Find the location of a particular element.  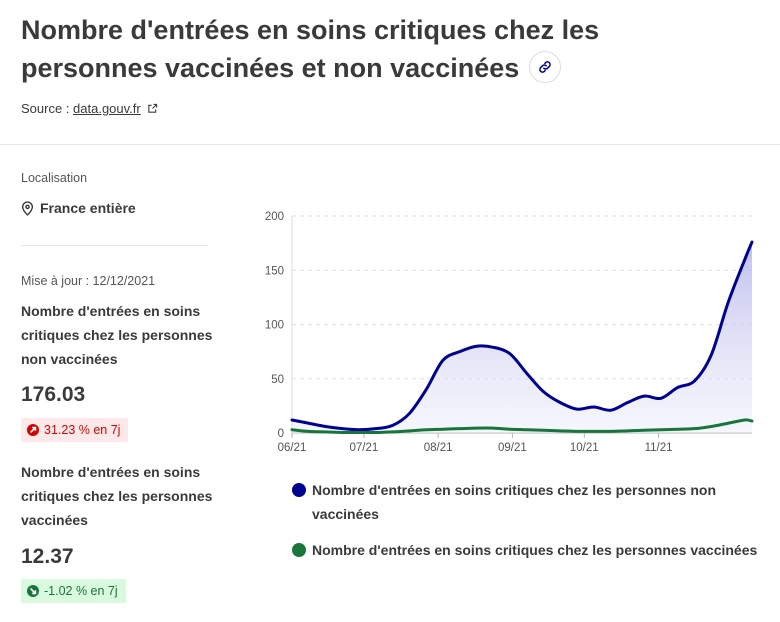

source-prefix: Source : is located at coordinates (47, 108).